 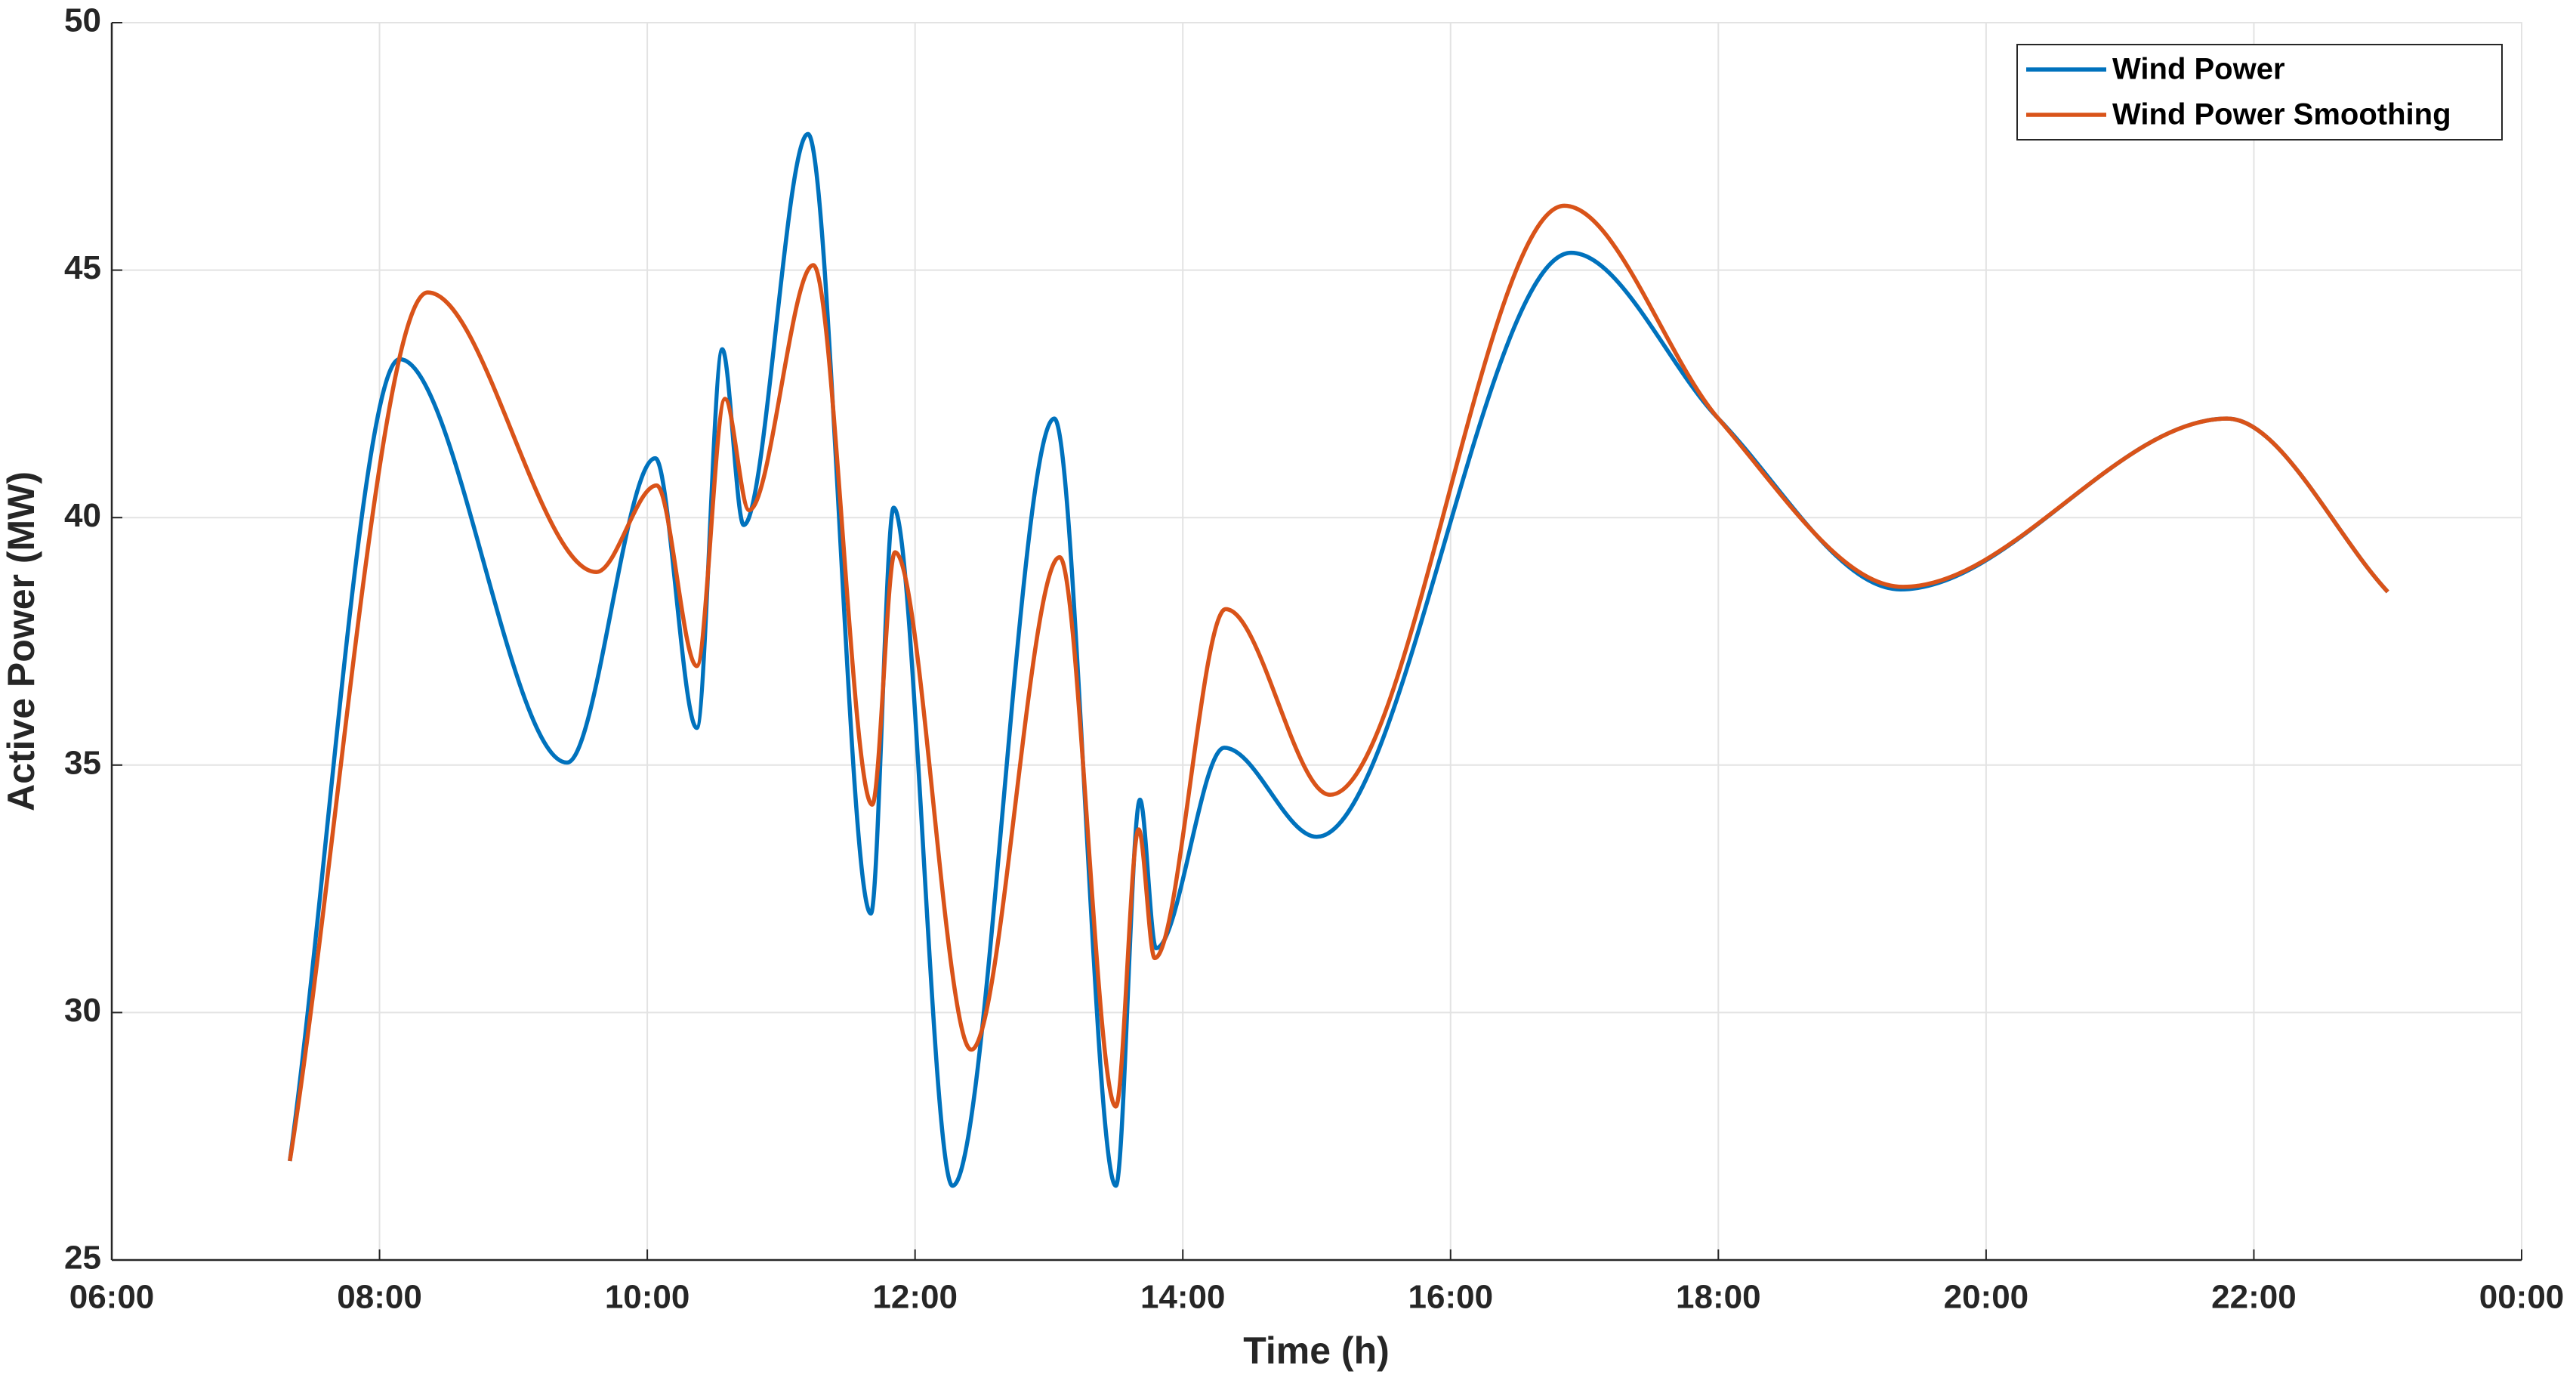 I want to click on legend-label: Wind Power, so click(x=2198, y=69).